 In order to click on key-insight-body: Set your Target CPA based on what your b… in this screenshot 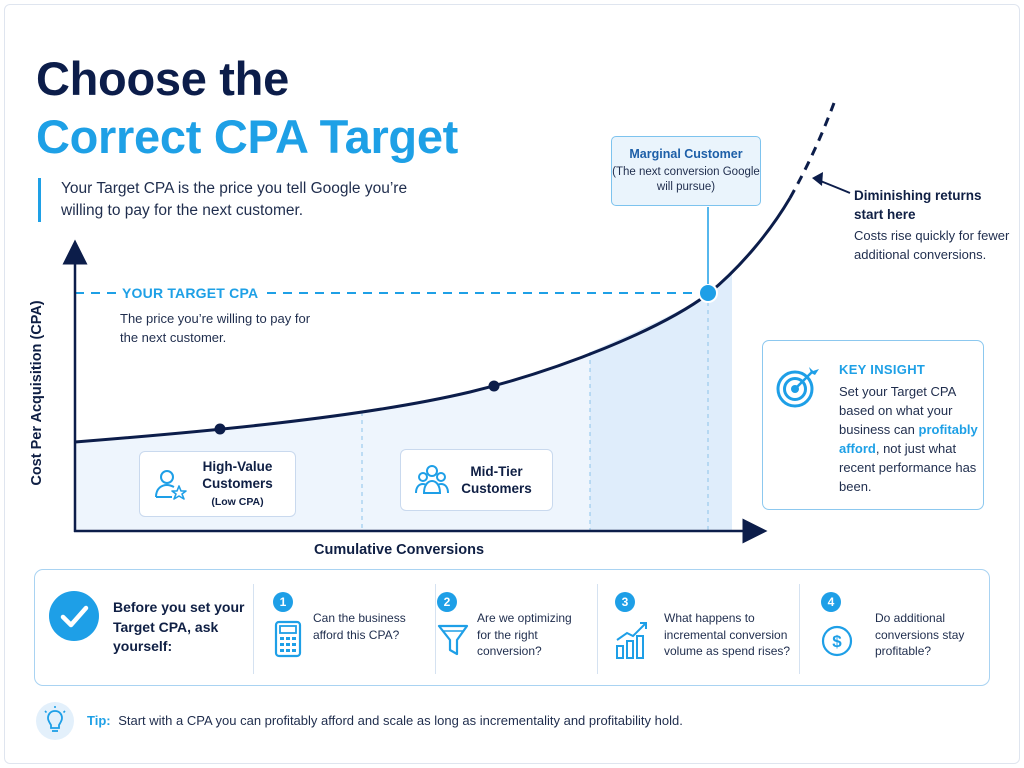, I will do `click(908, 439)`.